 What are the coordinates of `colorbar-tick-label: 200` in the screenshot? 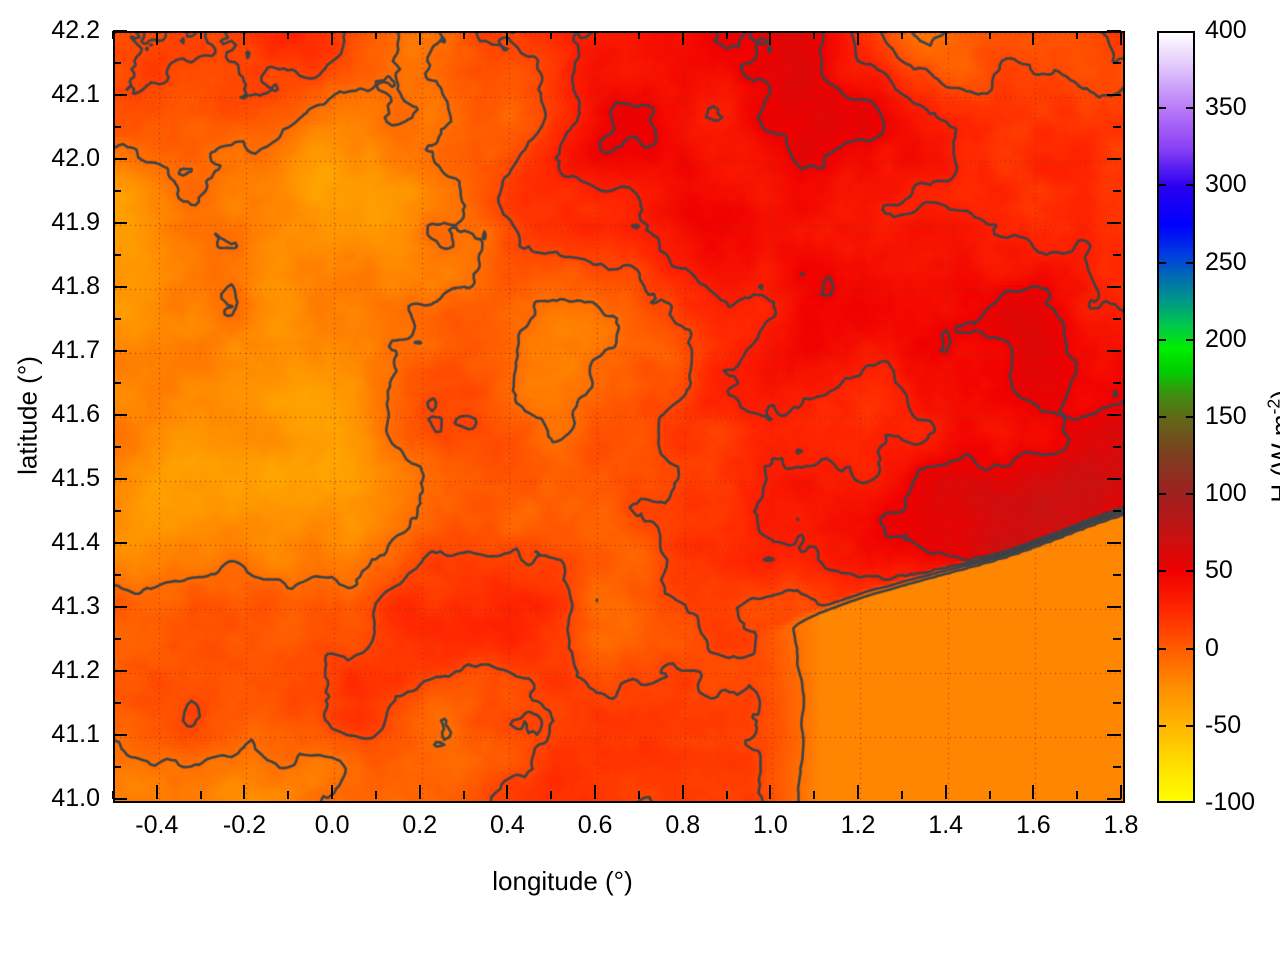 It's located at (1226, 338).